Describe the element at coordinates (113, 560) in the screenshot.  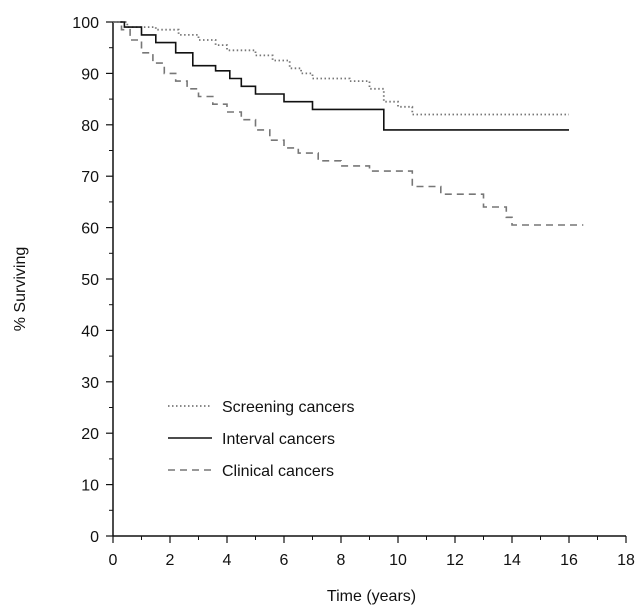
I see `x-tick-label-0: 0` at that location.